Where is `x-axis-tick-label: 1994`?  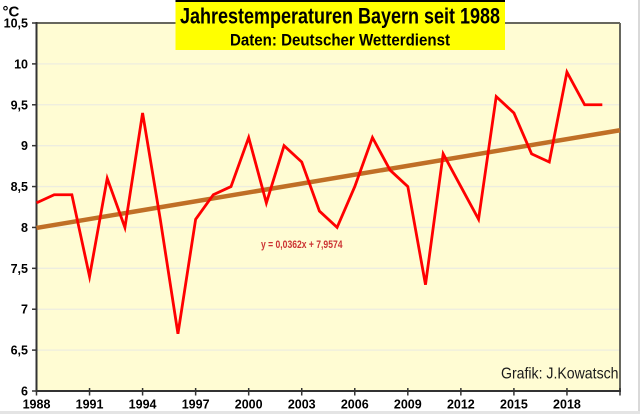
x-axis-tick-label: 1994 is located at coordinates (143, 405).